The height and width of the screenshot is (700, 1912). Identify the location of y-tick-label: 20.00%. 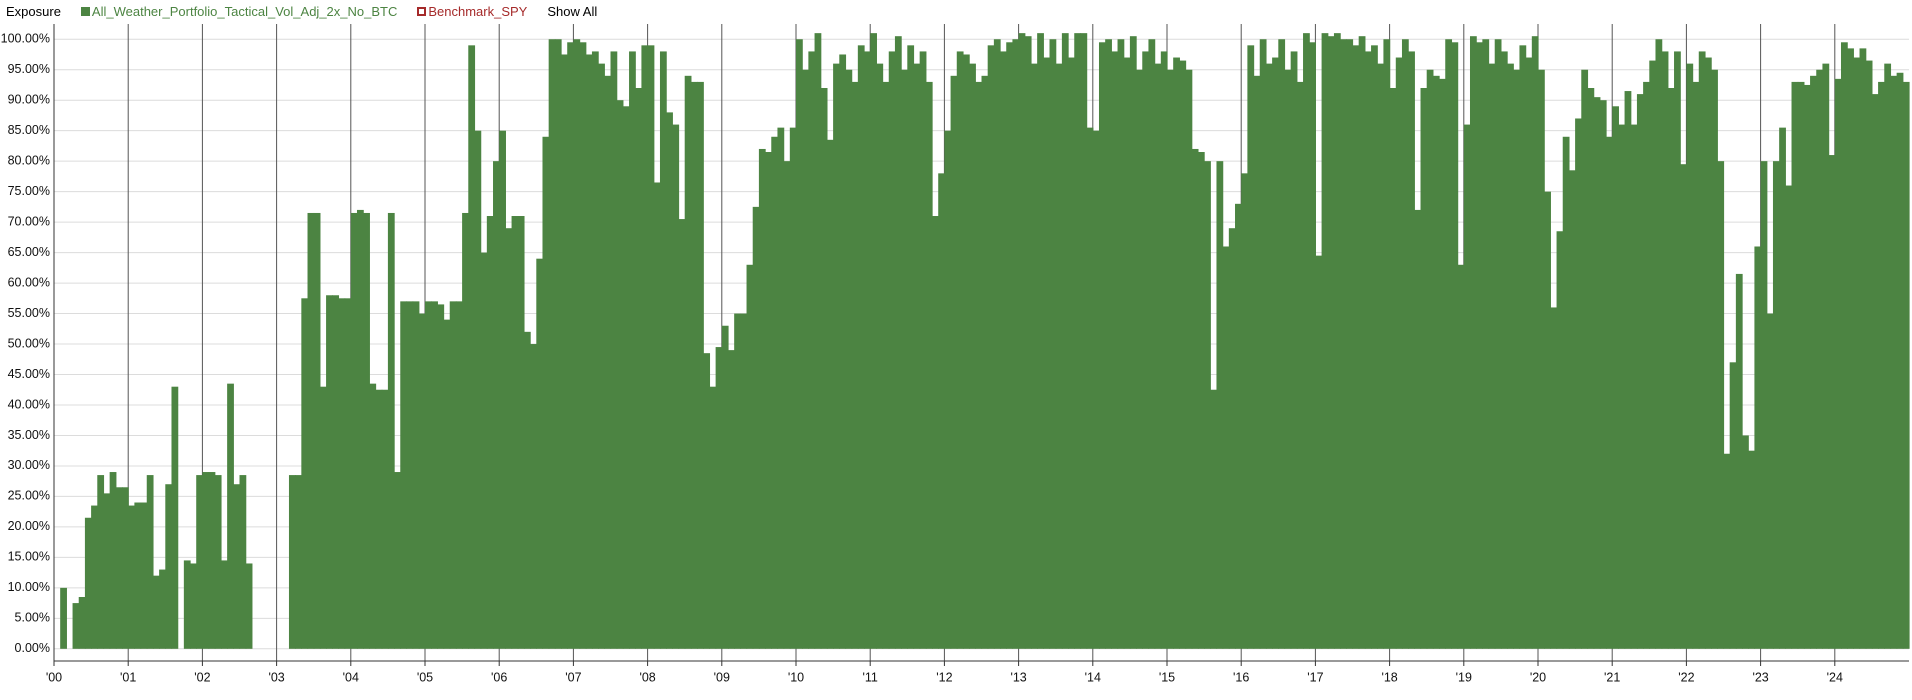
(29, 526).